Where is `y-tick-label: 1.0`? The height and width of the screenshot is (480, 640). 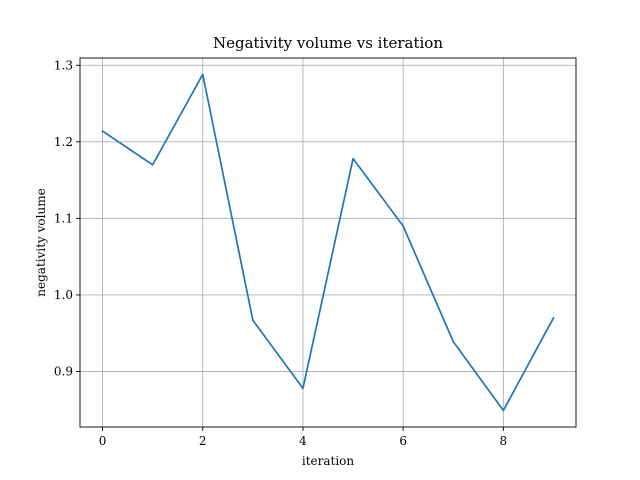
y-tick-label: 1.0 is located at coordinates (63, 295).